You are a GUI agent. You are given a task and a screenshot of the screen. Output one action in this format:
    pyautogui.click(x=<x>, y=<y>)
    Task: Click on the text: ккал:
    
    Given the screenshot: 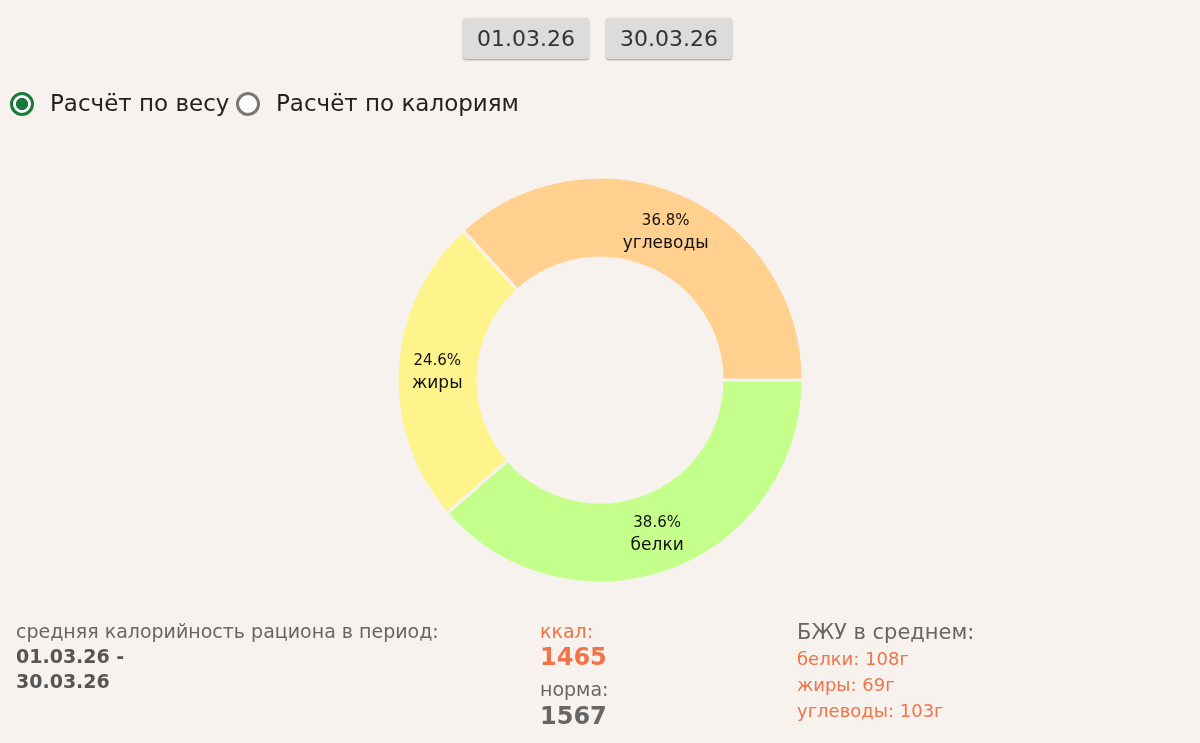 What is the action you would take?
    pyautogui.click(x=567, y=631)
    